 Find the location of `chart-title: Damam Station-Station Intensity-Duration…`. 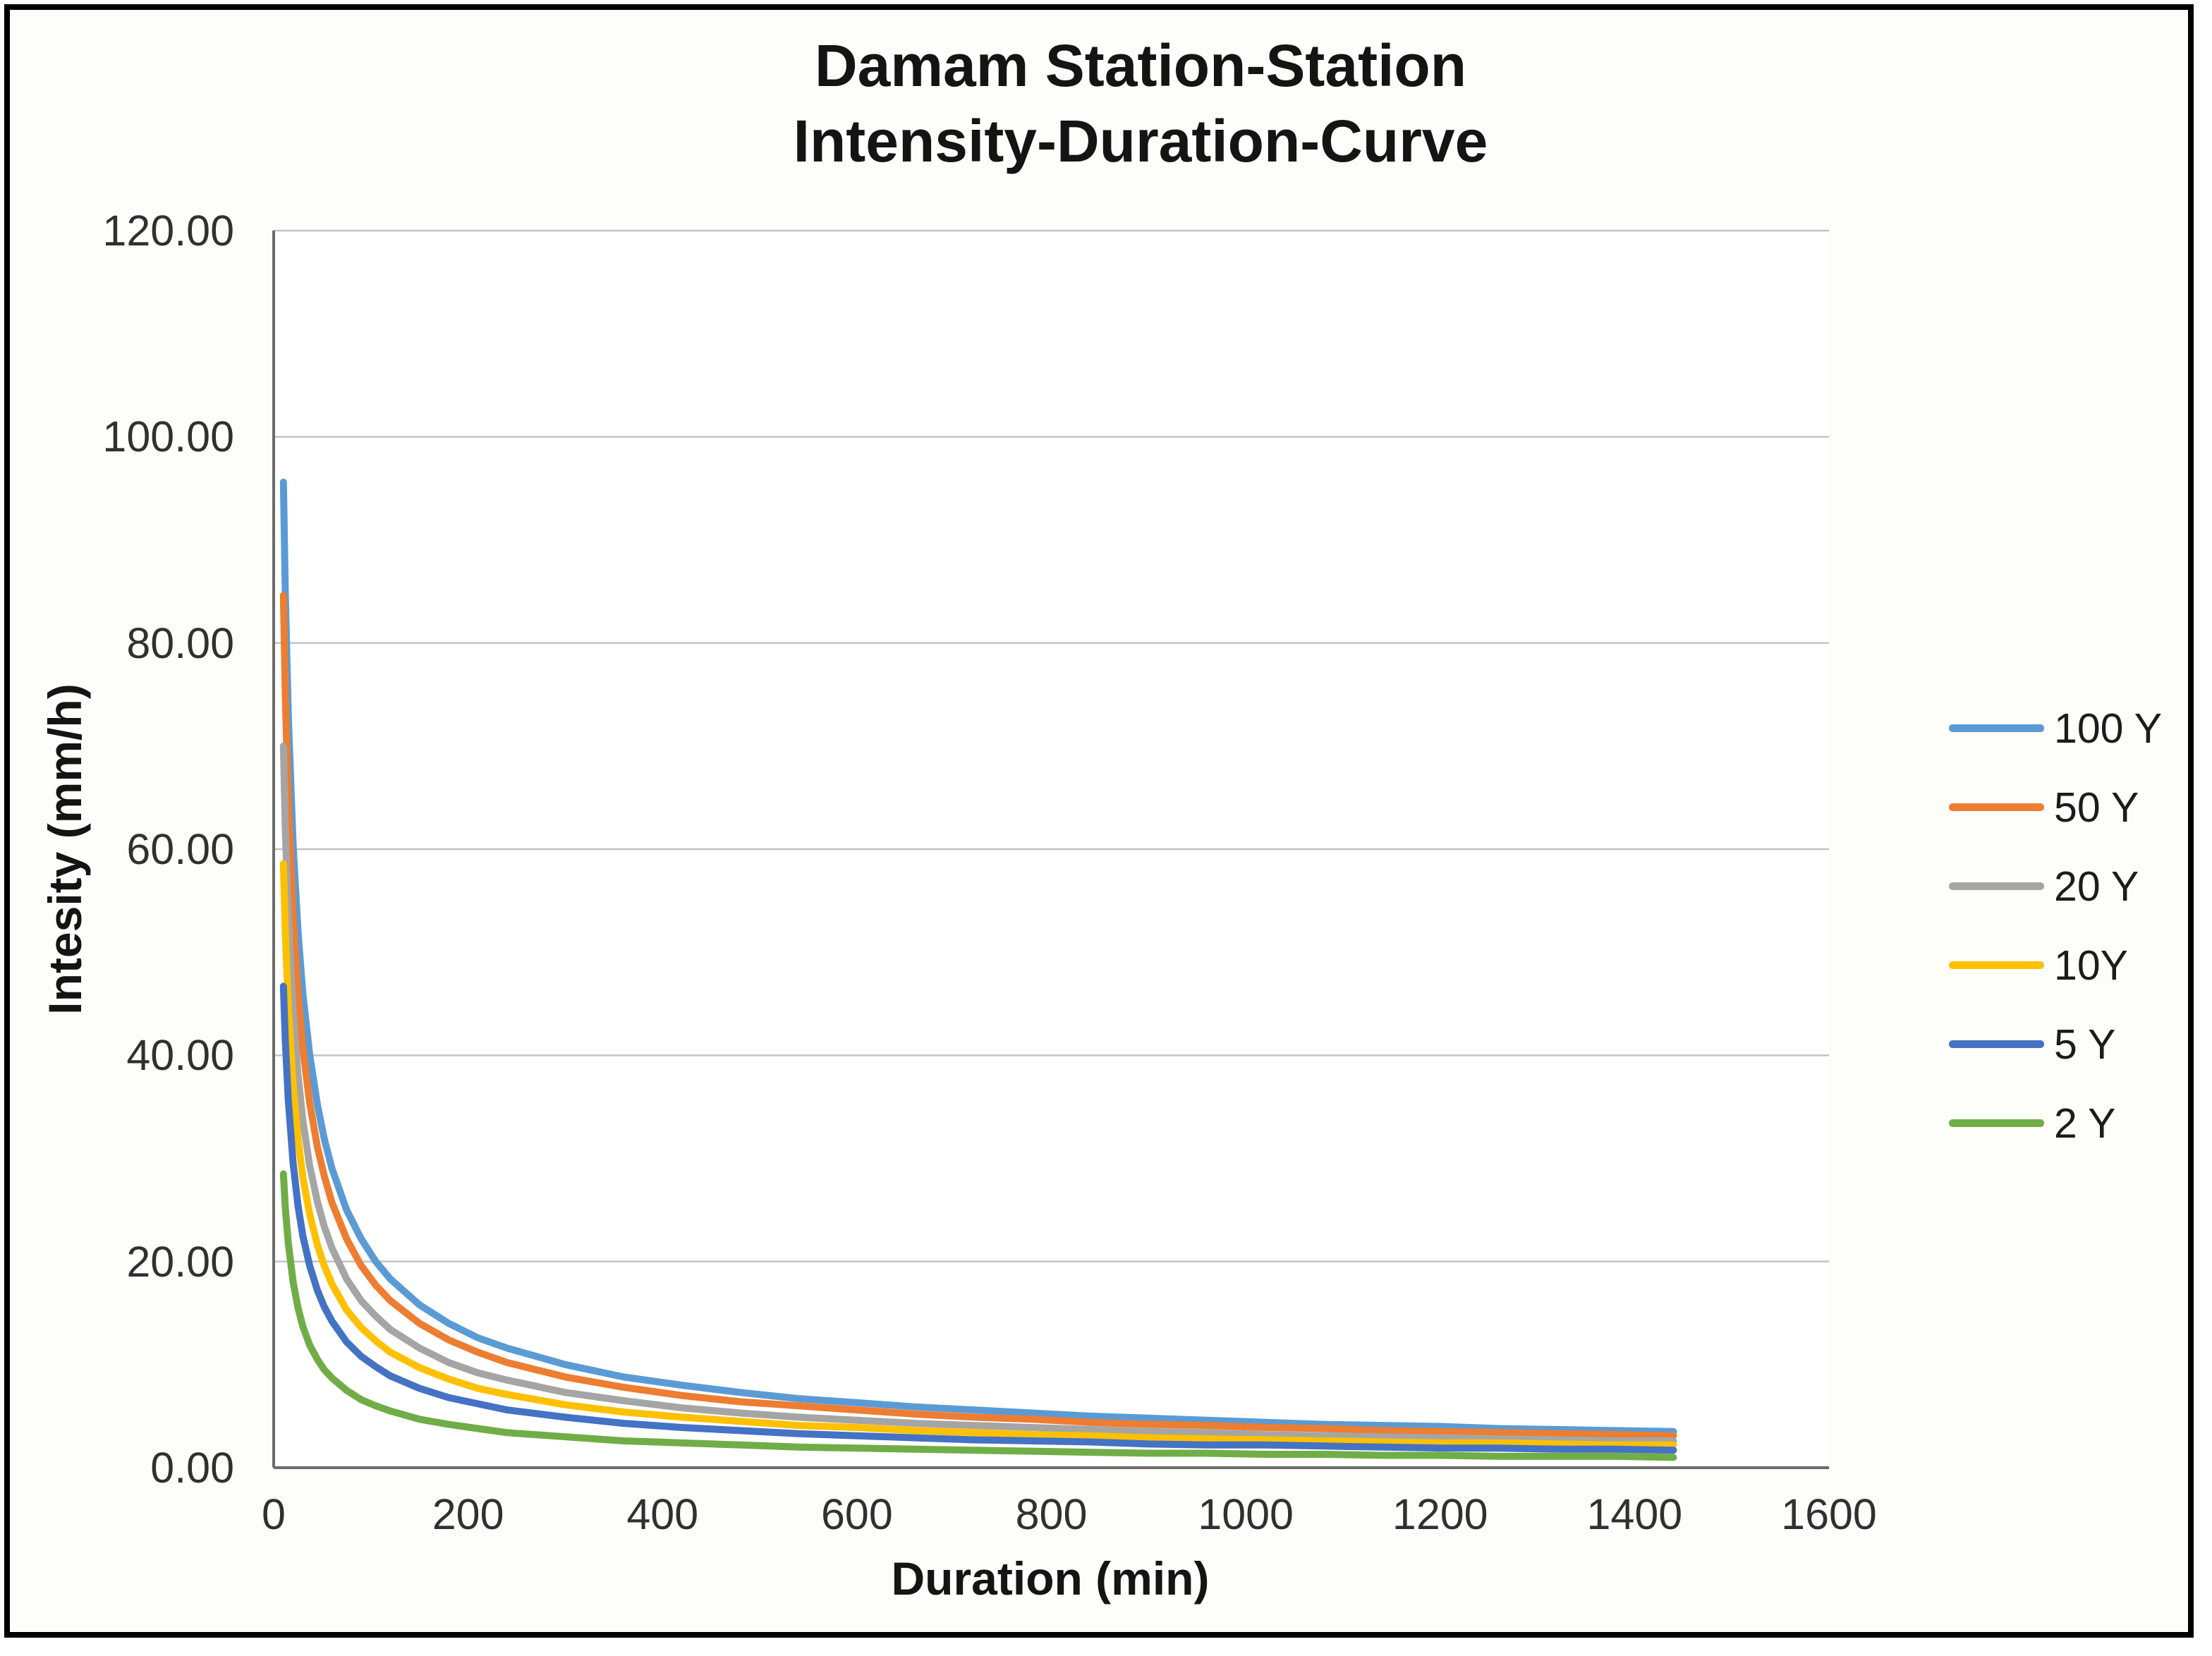

chart-title: Damam Station-Station Intensity-Duration… is located at coordinates (1140, 103).